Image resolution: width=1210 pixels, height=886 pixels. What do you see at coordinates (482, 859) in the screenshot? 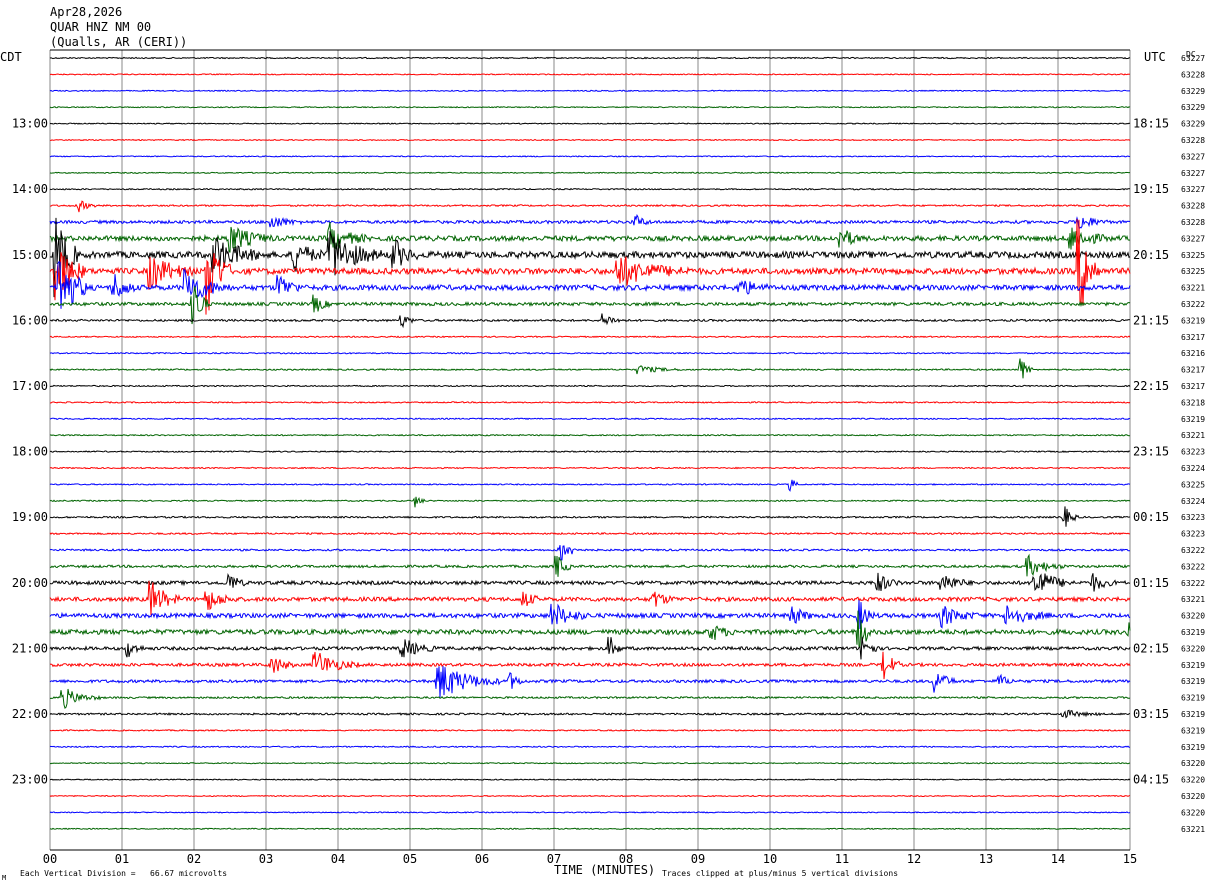
I see `x-tick-label: 06` at bounding box center [482, 859].